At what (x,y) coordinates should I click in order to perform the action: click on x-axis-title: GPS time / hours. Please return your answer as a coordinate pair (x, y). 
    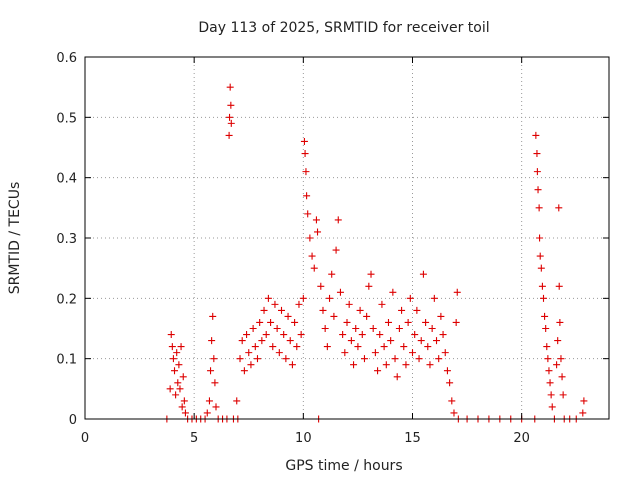
    Looking at the image, I should click on (343, 466).